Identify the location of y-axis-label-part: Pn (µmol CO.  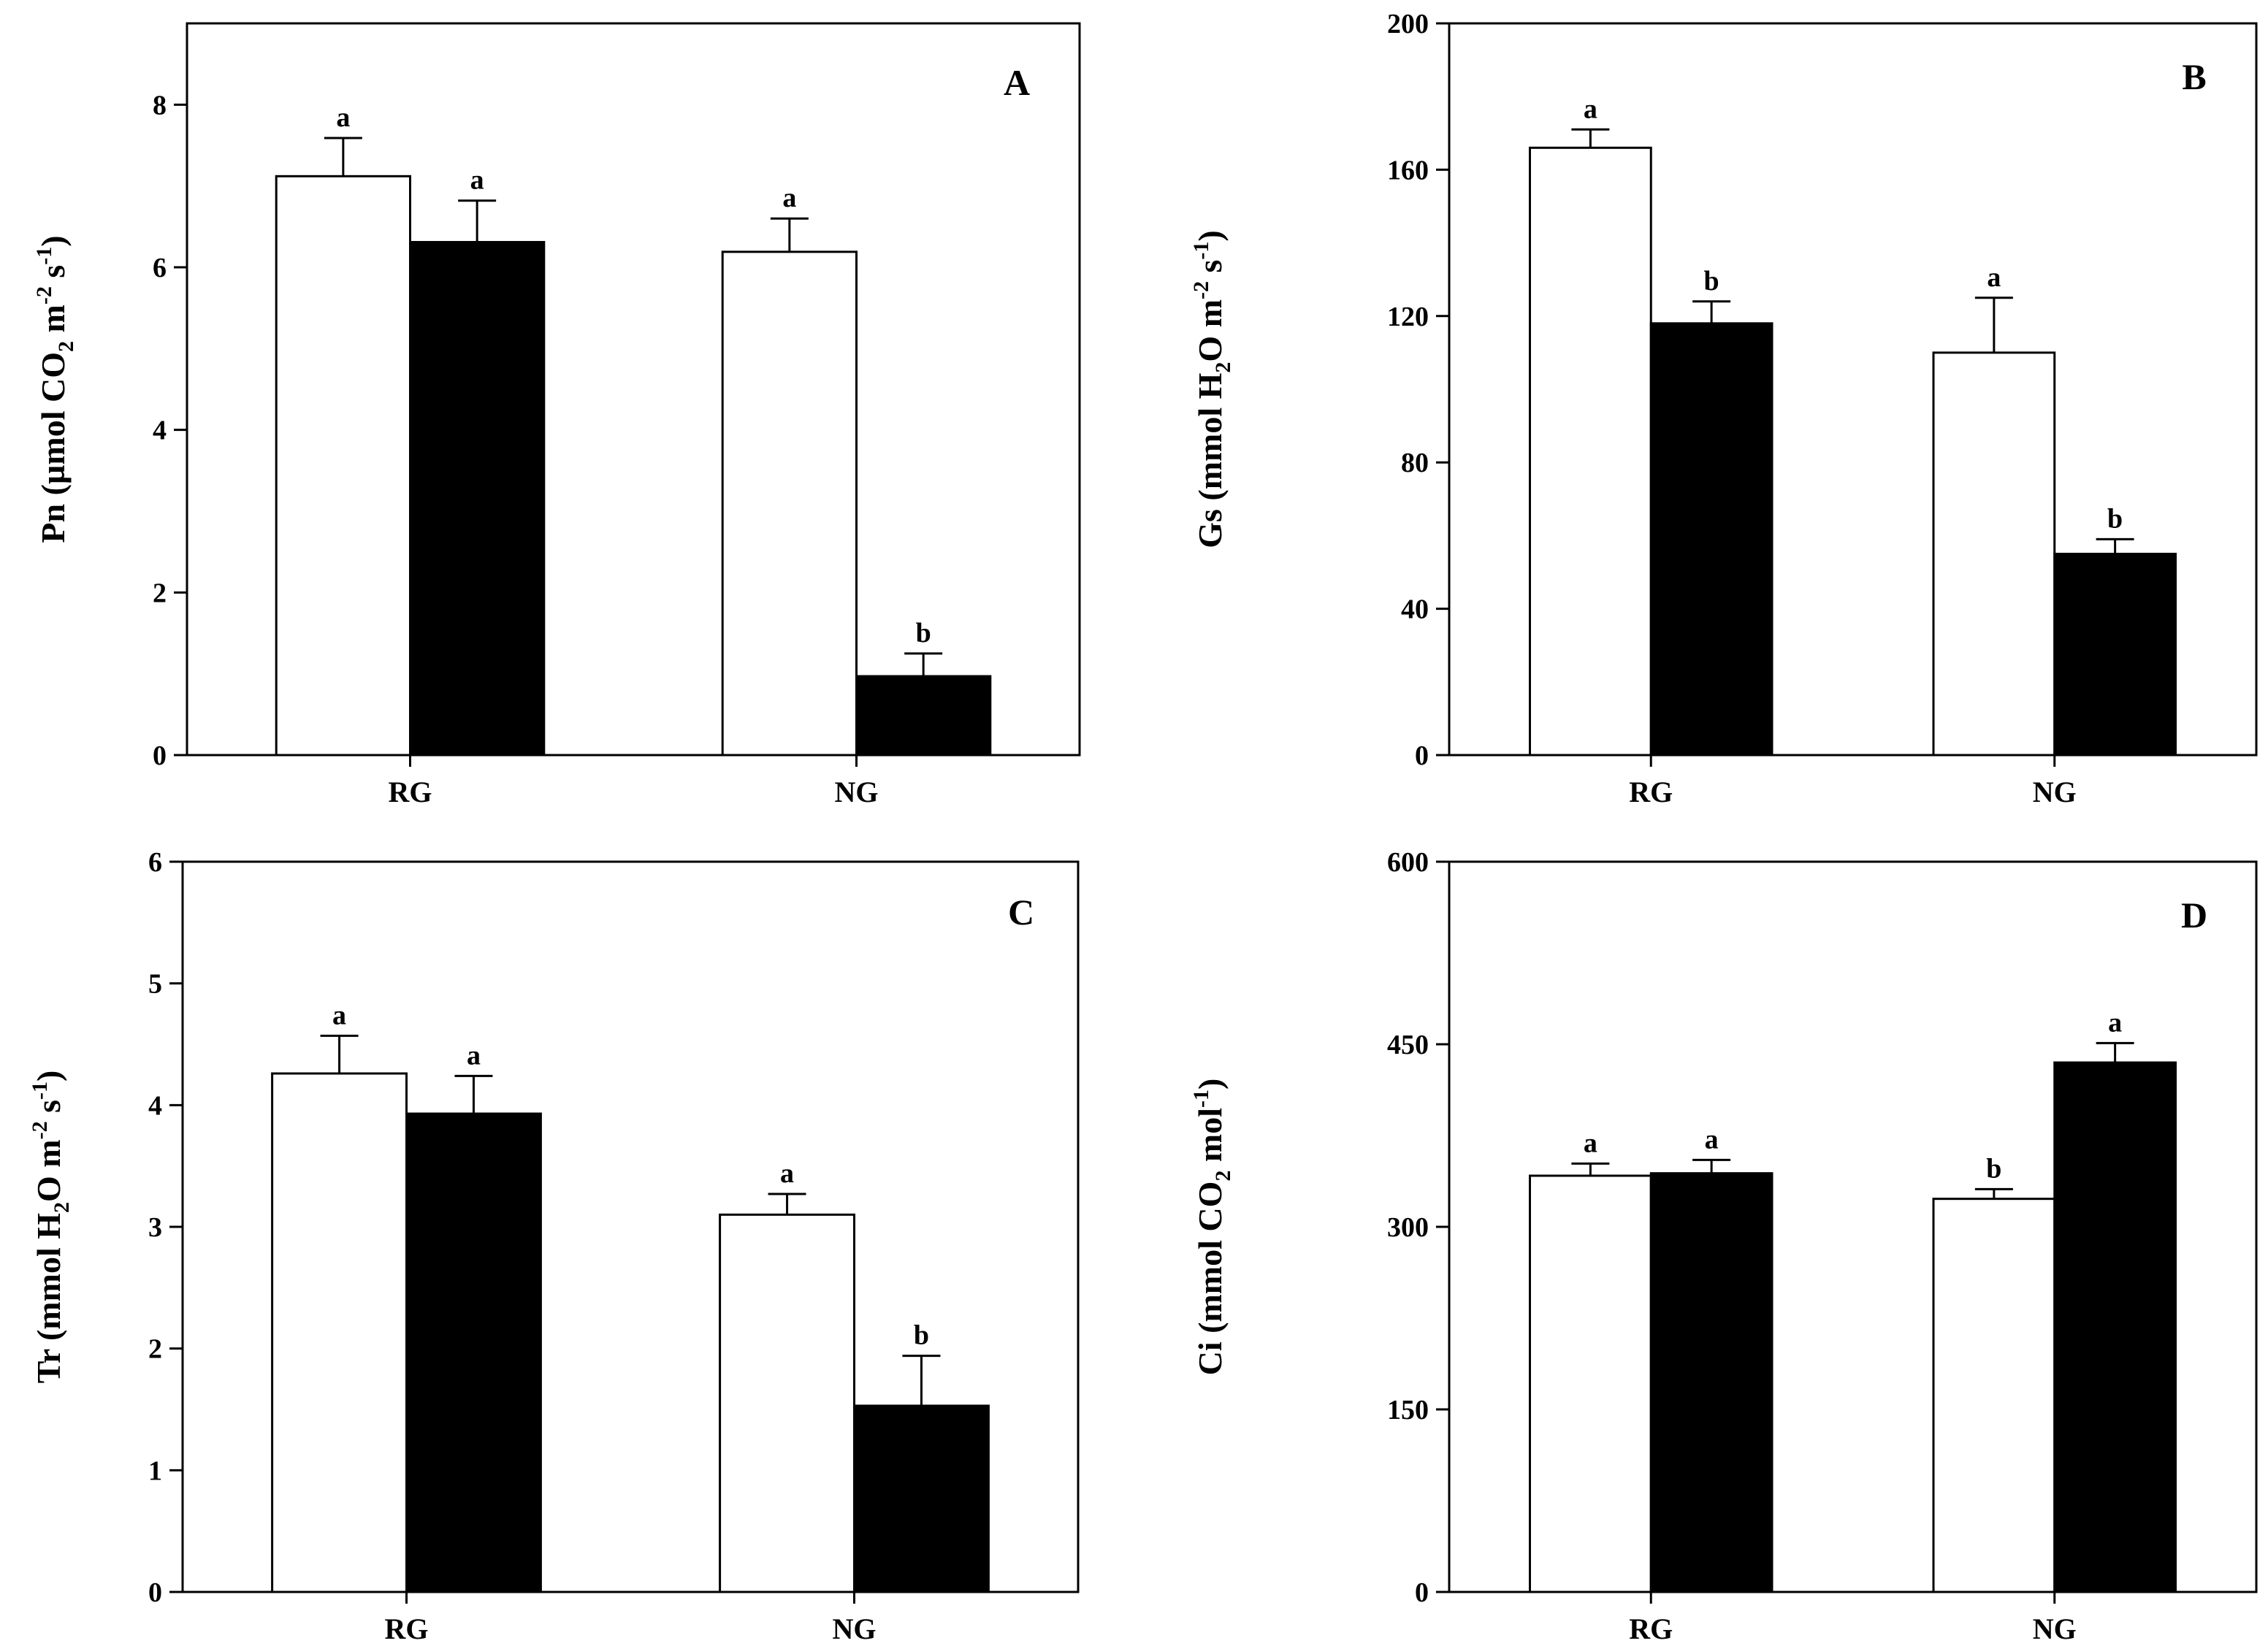
(53, 447).